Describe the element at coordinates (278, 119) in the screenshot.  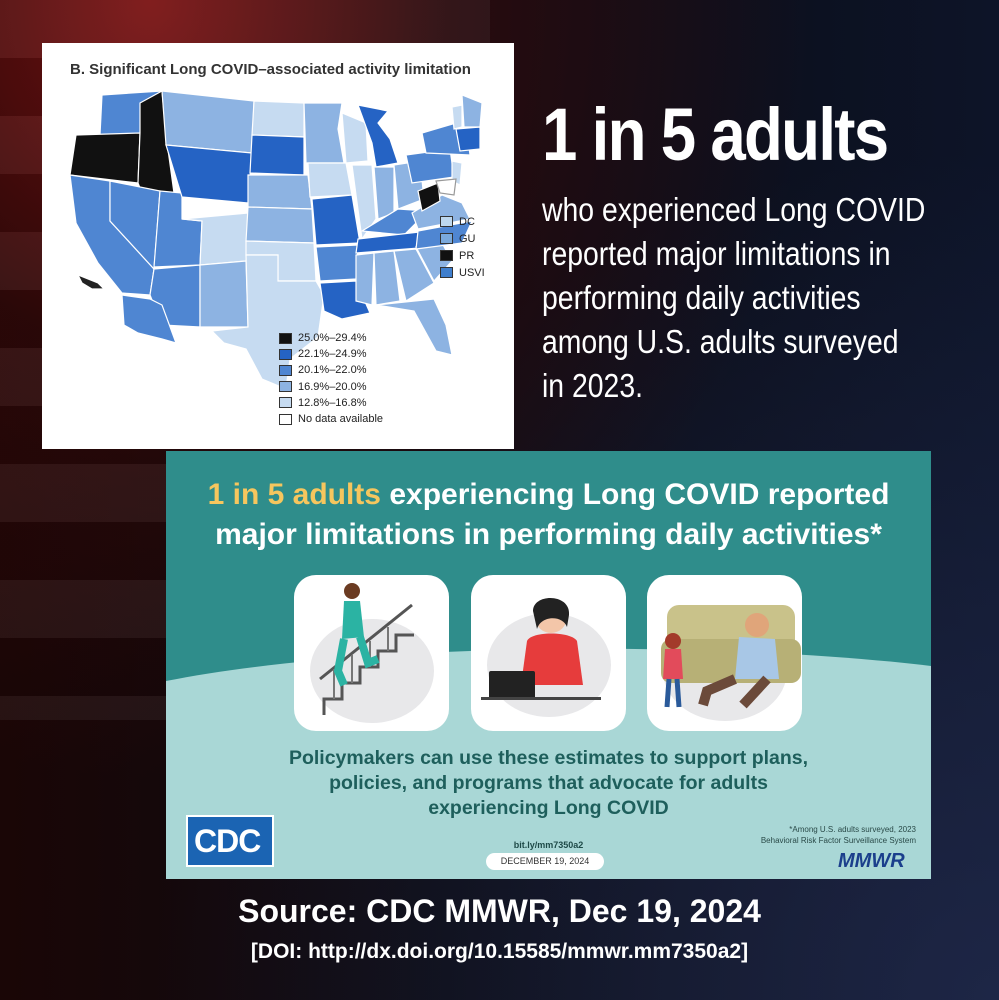
I see `state-nd` at that location.